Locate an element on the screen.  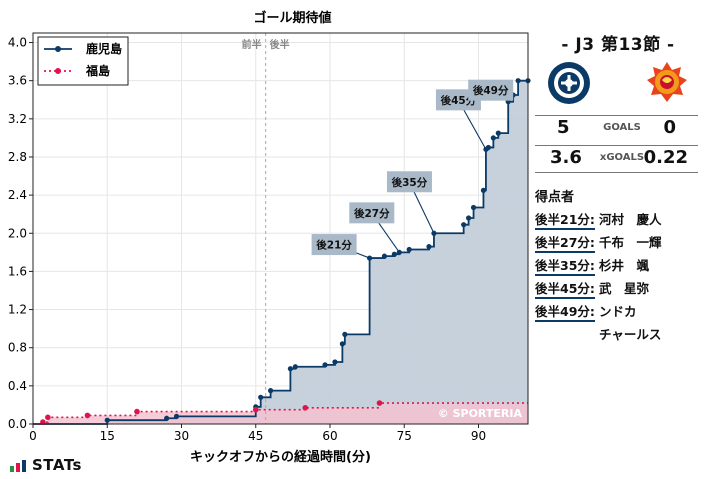
annotation-label: 後49分 is located at coordinates (490, 90).